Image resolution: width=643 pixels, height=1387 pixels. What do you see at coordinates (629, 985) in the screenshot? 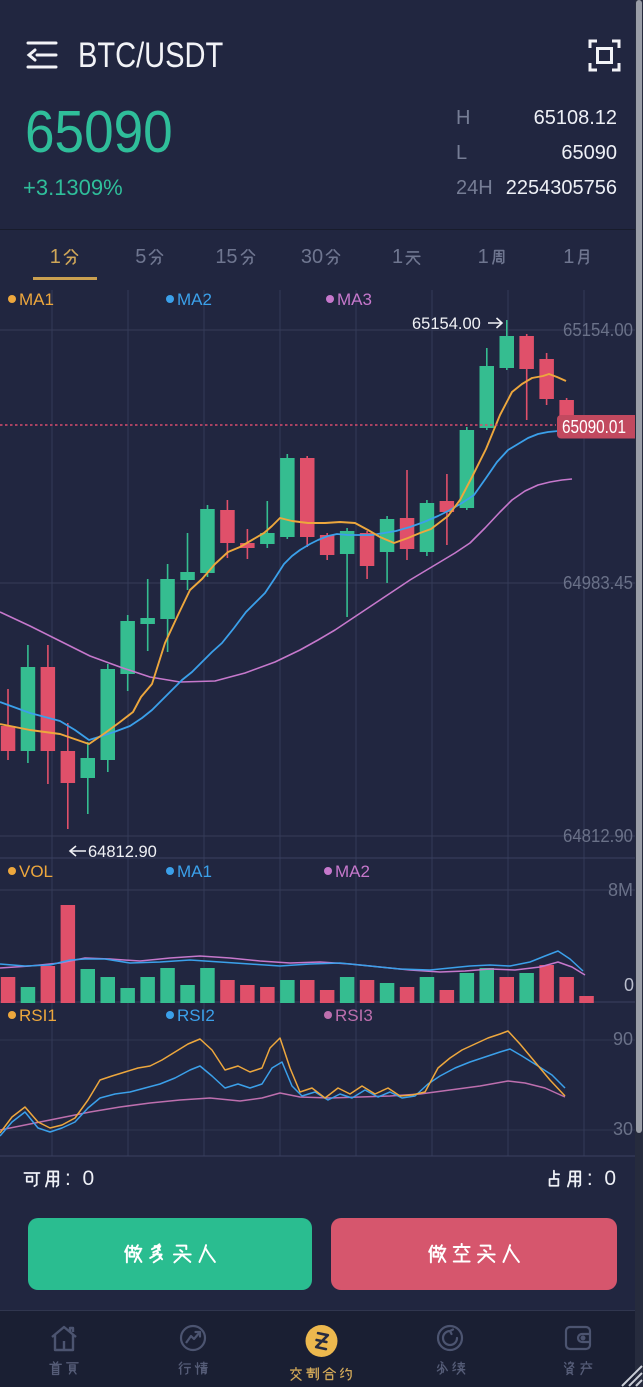
I see `svg-text: 0` at bounding box center [629, 985].